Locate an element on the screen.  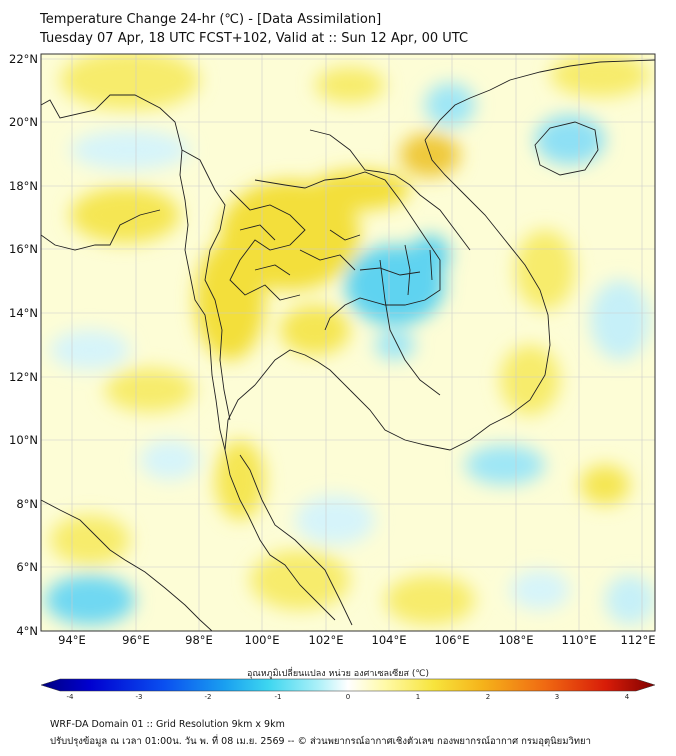
colorbar is located at coordinates (348, 685).